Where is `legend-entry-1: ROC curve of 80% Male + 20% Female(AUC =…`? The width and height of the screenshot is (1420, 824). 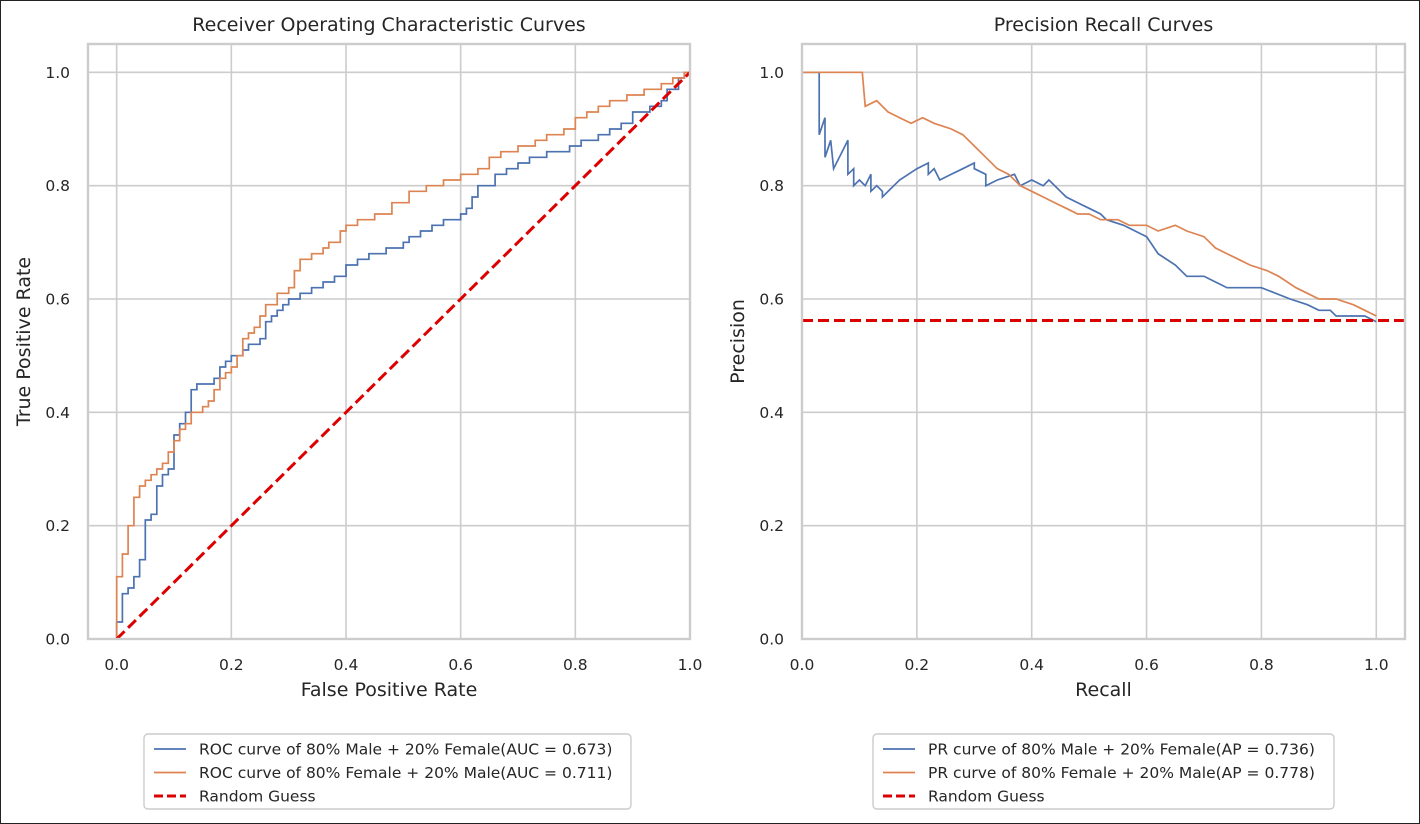 legend-entry-1: ROC curve of 80% Male + 20% Female(AUC =… is located at coordinates (405, 750).